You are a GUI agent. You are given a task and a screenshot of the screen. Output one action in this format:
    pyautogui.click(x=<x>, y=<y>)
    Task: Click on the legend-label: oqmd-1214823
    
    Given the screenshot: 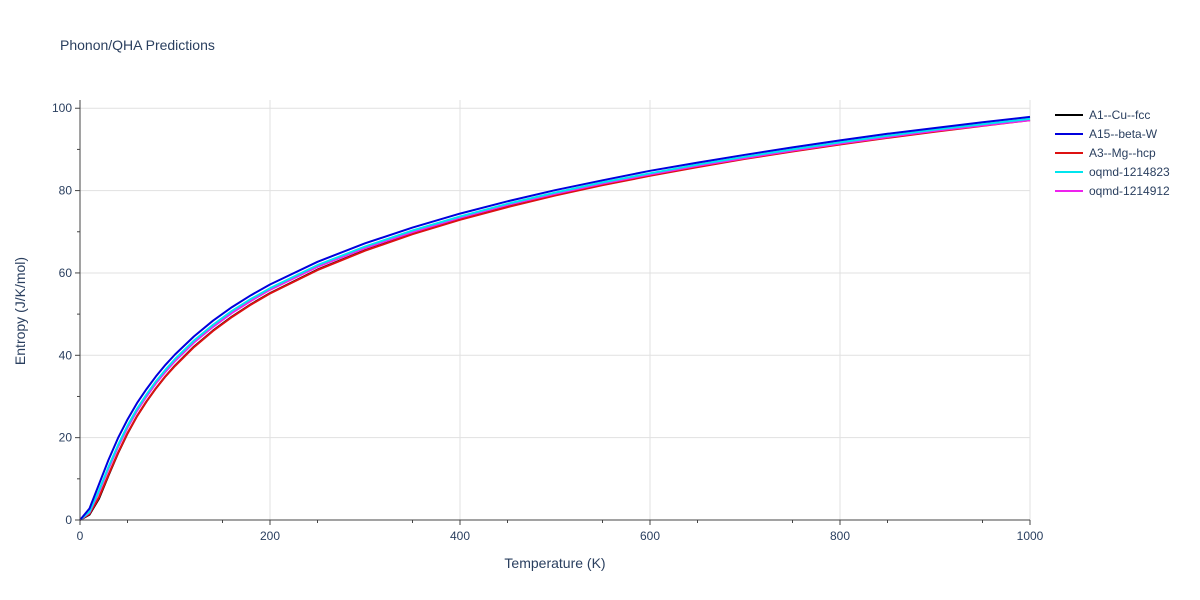 What is the action you would take?
    pyautogui.click(x=1129, y=172)
    